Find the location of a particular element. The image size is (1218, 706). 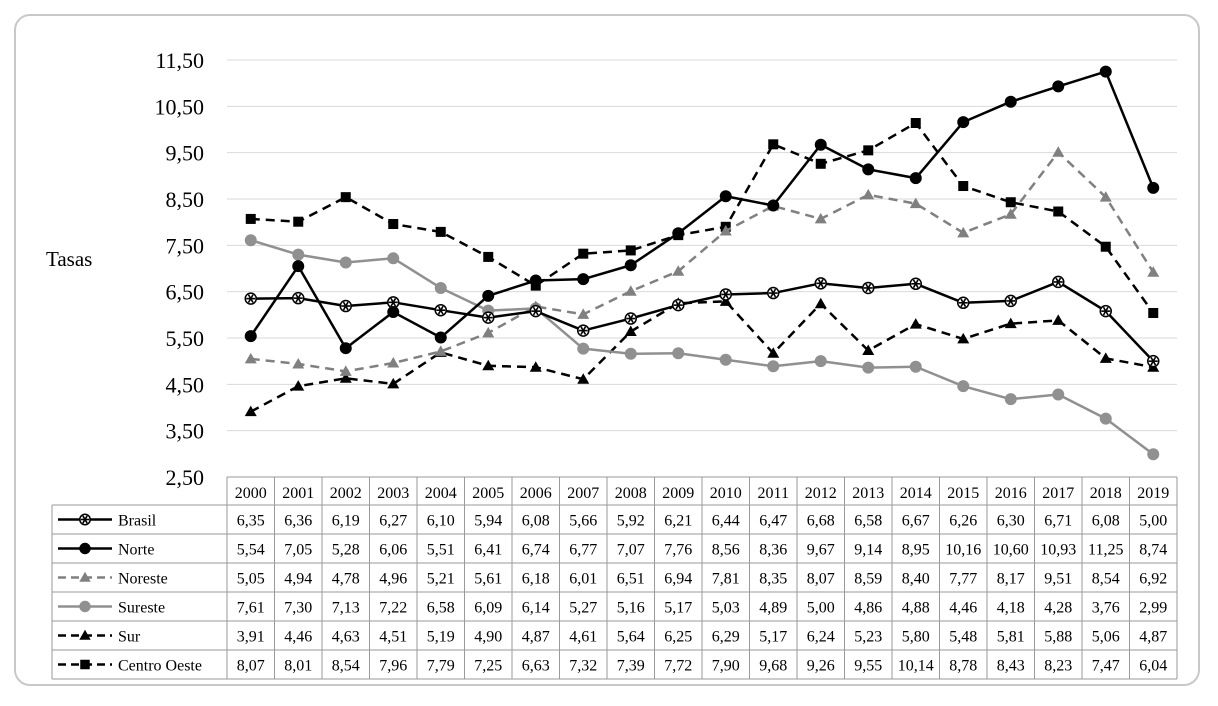

x-tick-label: 2014 is located at coordinates (916, 493).